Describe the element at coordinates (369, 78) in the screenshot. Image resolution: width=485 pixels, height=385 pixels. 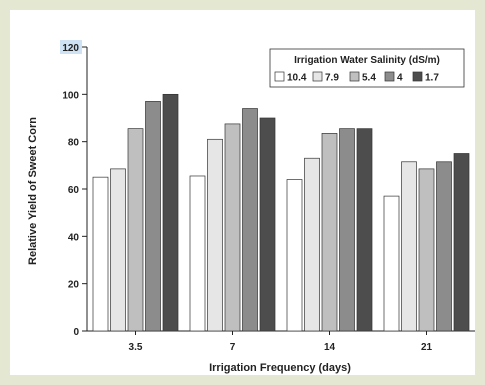
I see `legend-label: 5.4` at that location.